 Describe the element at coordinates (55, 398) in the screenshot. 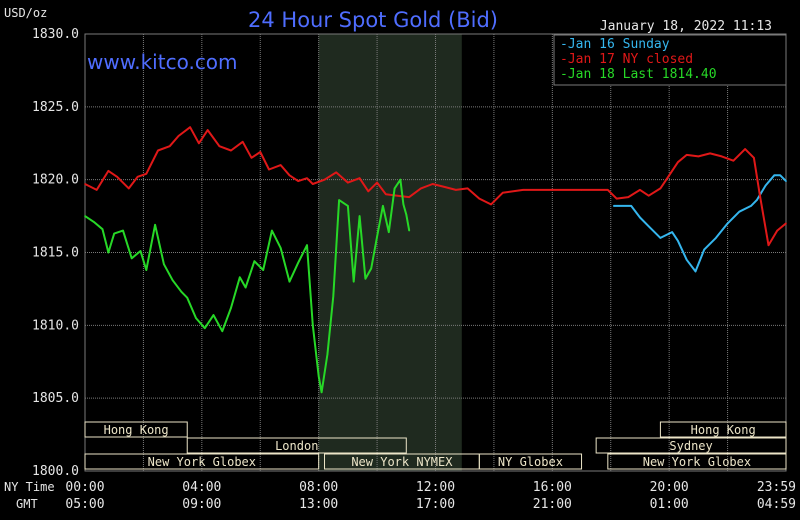

I see `y-tick-label: 1805.0` at that location.